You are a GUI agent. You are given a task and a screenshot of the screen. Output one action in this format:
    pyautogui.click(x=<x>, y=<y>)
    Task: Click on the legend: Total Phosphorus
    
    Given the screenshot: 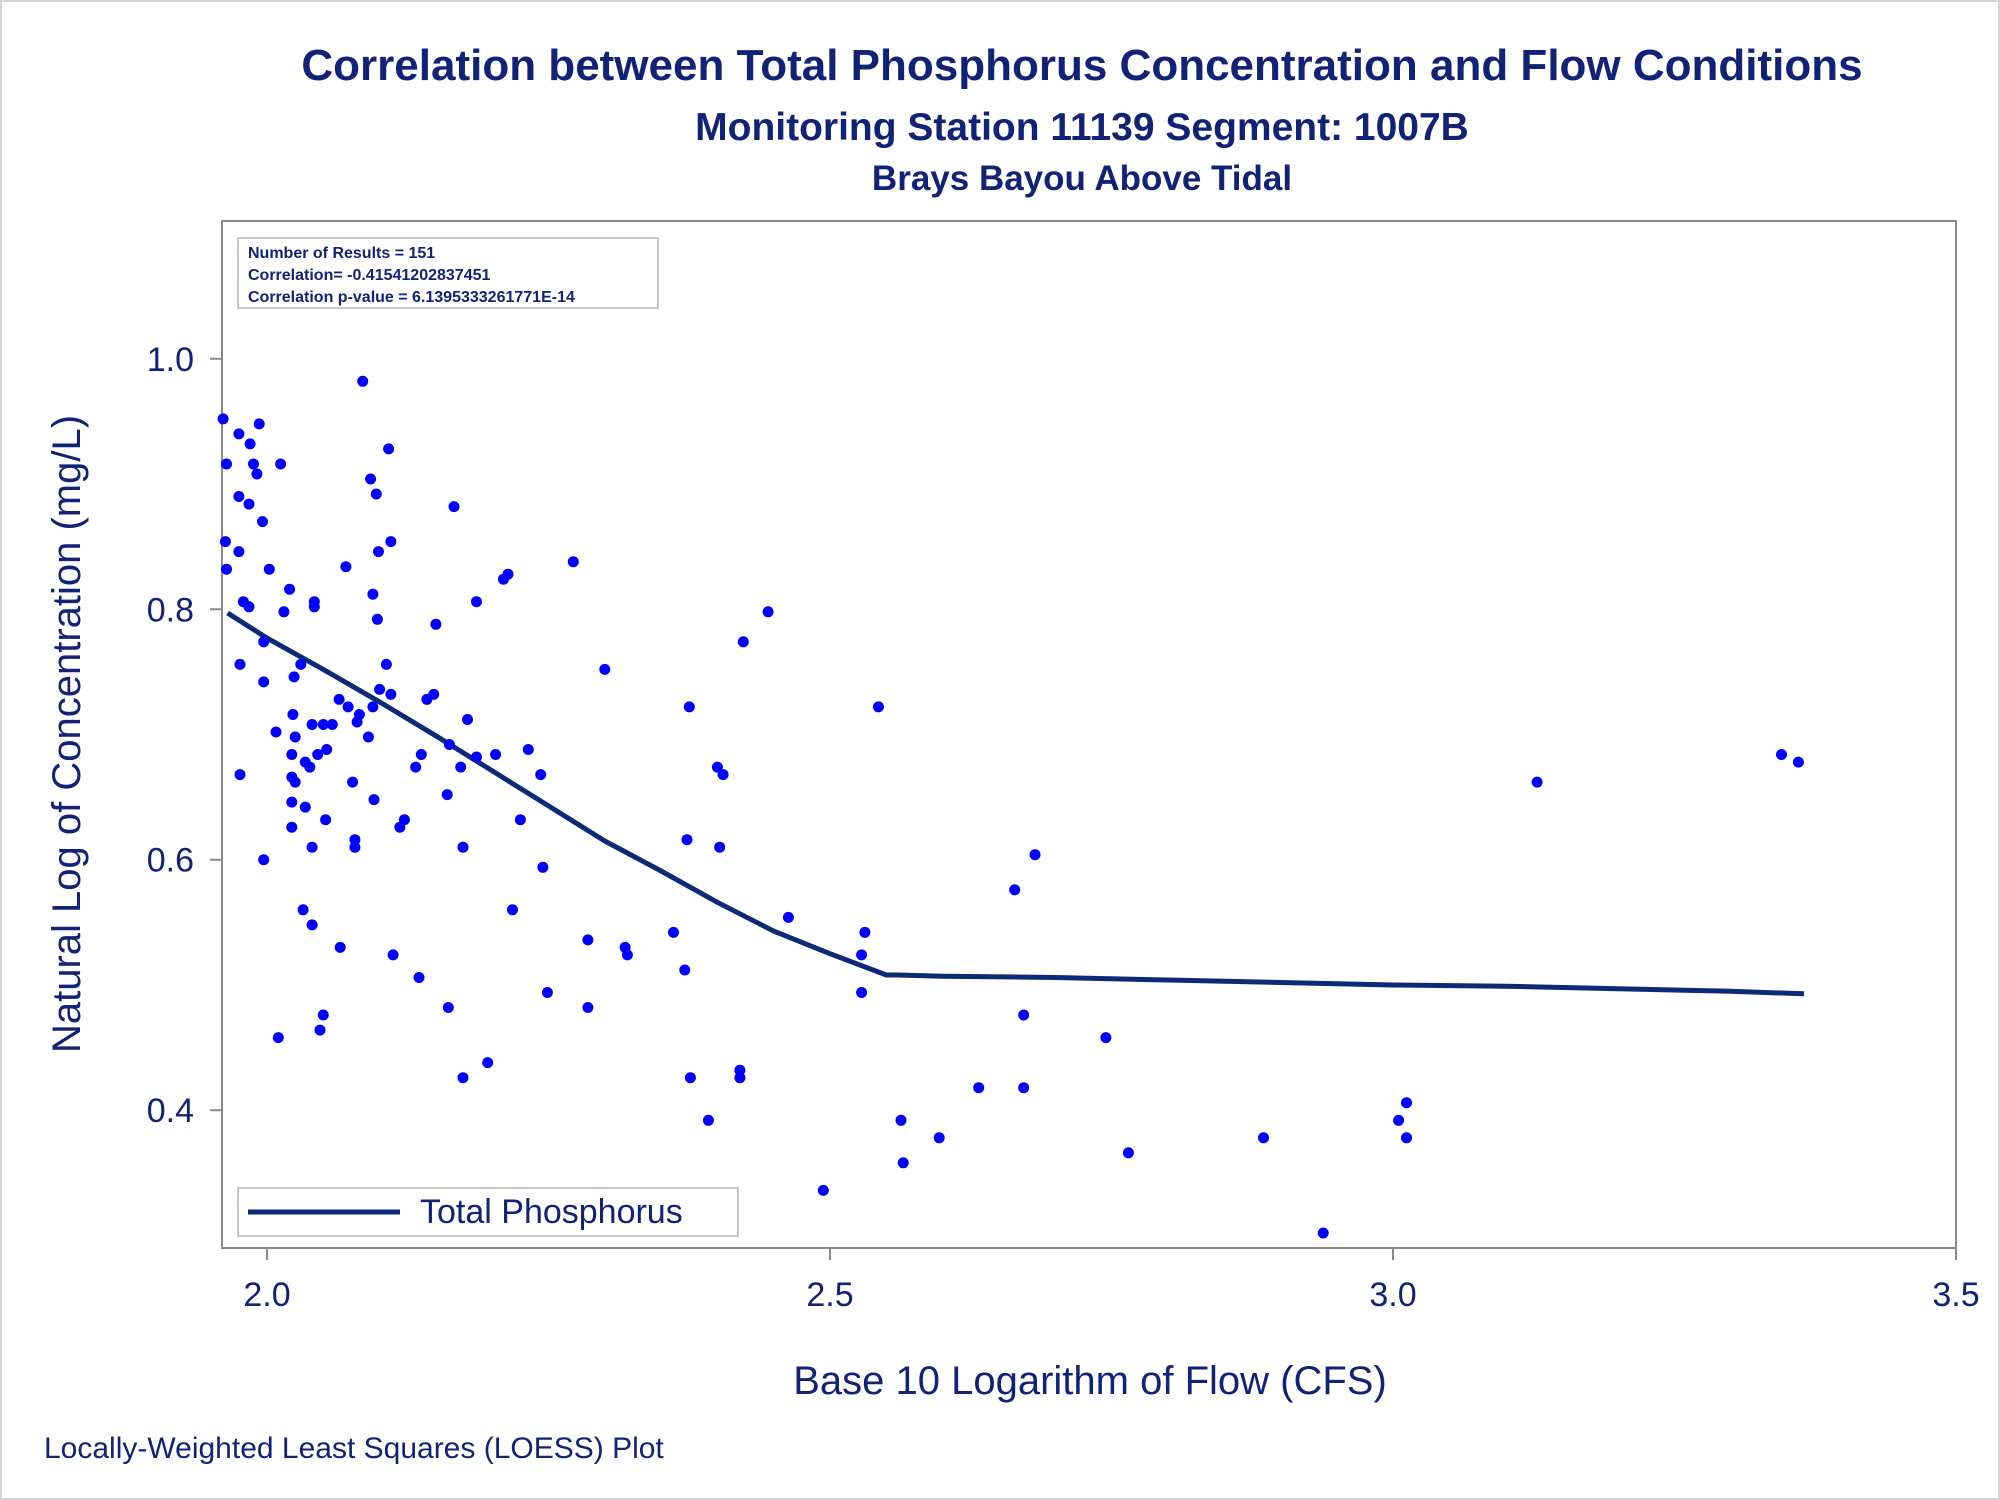 What is the action you would take?
    pyautogui.click(x=488, y=1212)
    